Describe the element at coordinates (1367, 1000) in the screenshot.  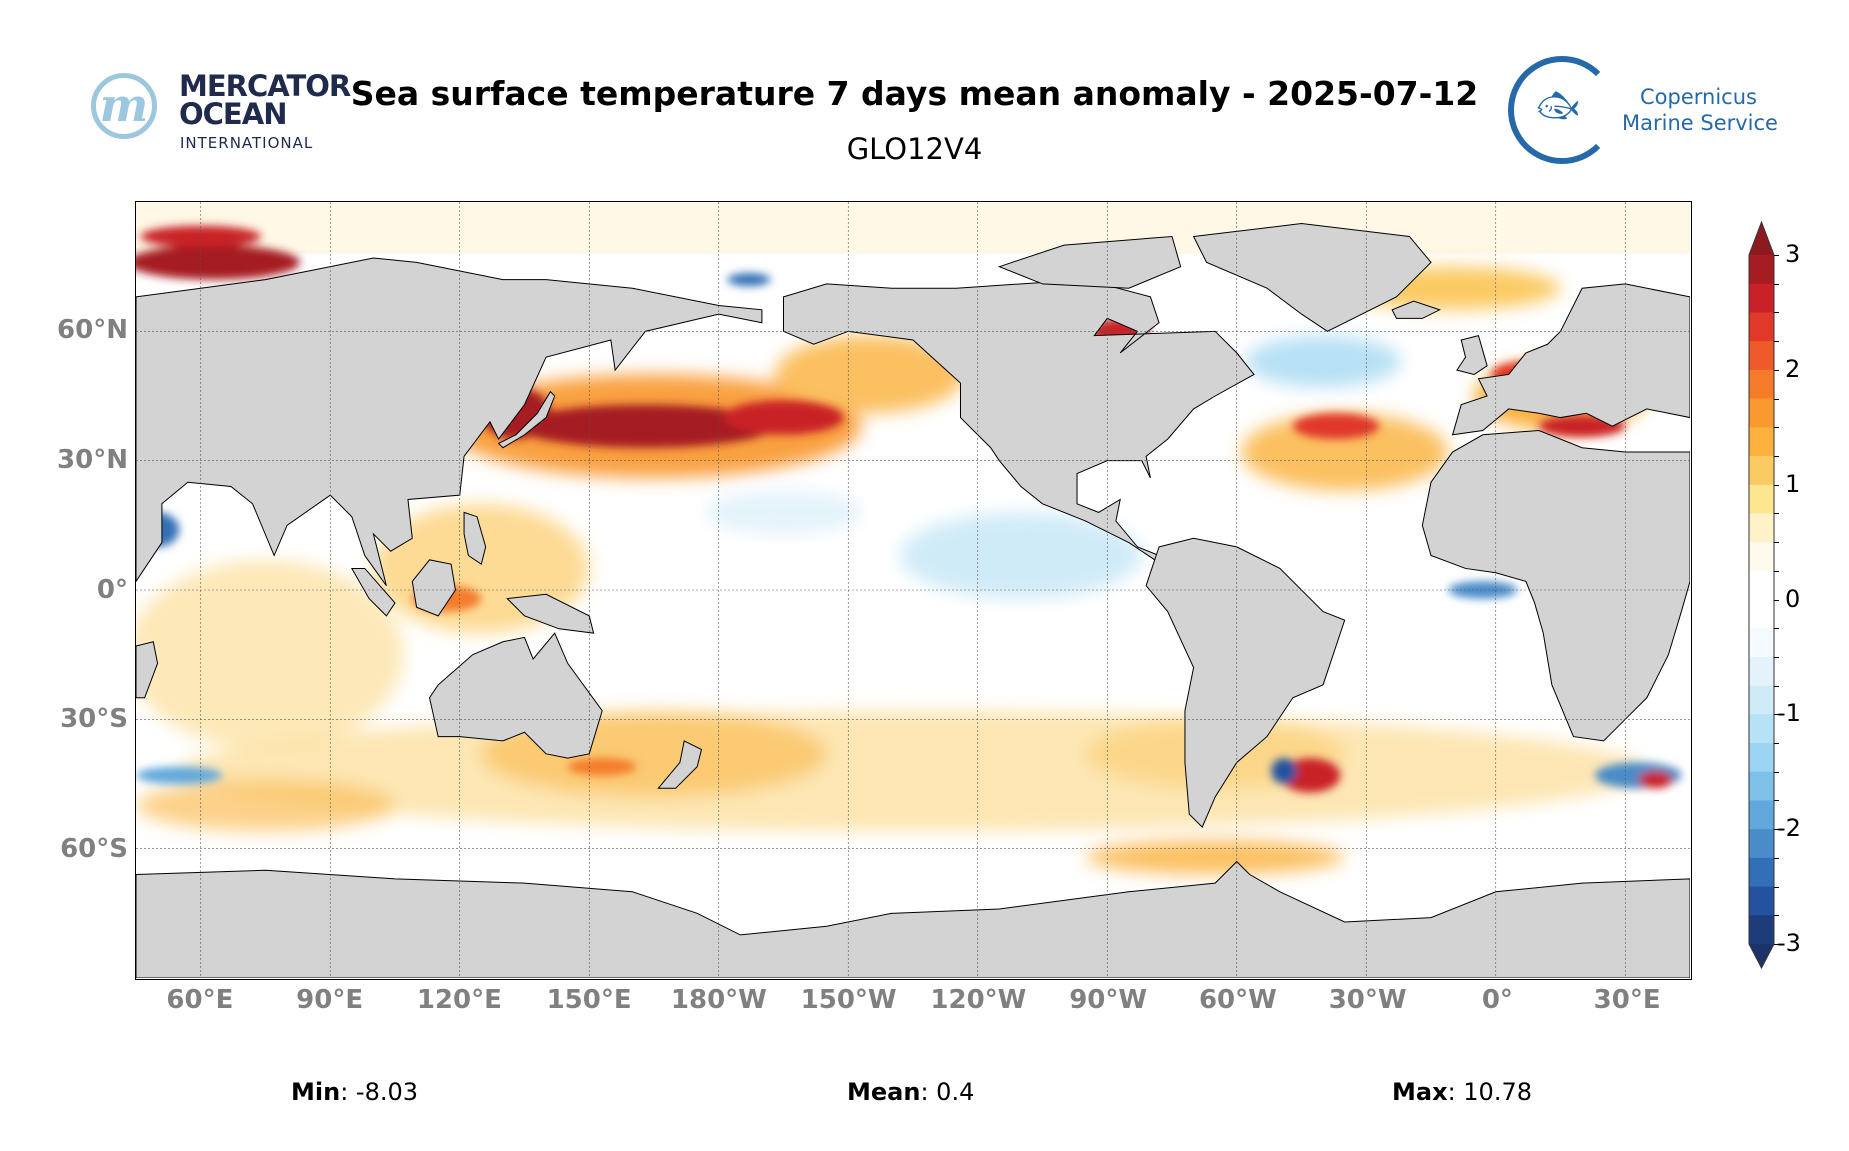
I see `lon-label: 30°W` at that location.